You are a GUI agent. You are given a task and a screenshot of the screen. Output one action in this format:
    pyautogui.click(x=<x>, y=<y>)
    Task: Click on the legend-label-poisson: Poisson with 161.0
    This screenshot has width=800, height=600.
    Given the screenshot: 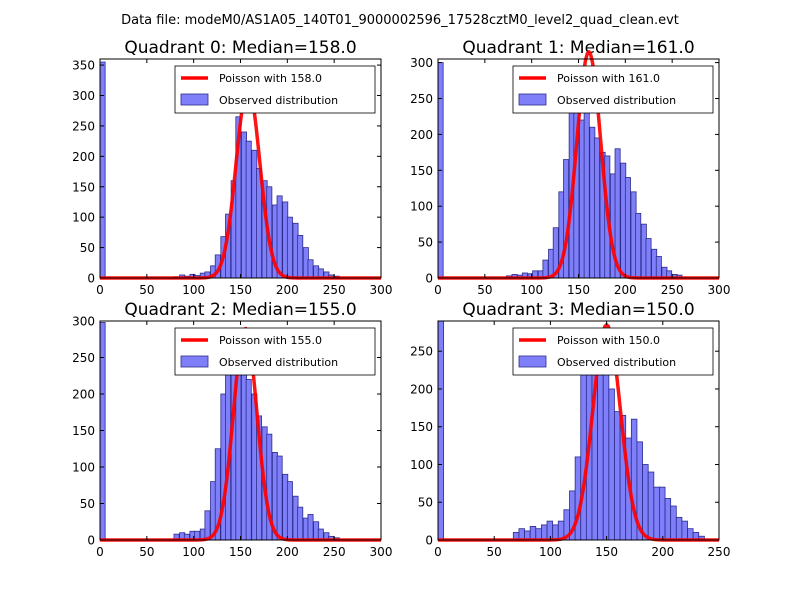 What is the action you would take?
    pyautogui.click(x=608, y=78)
    